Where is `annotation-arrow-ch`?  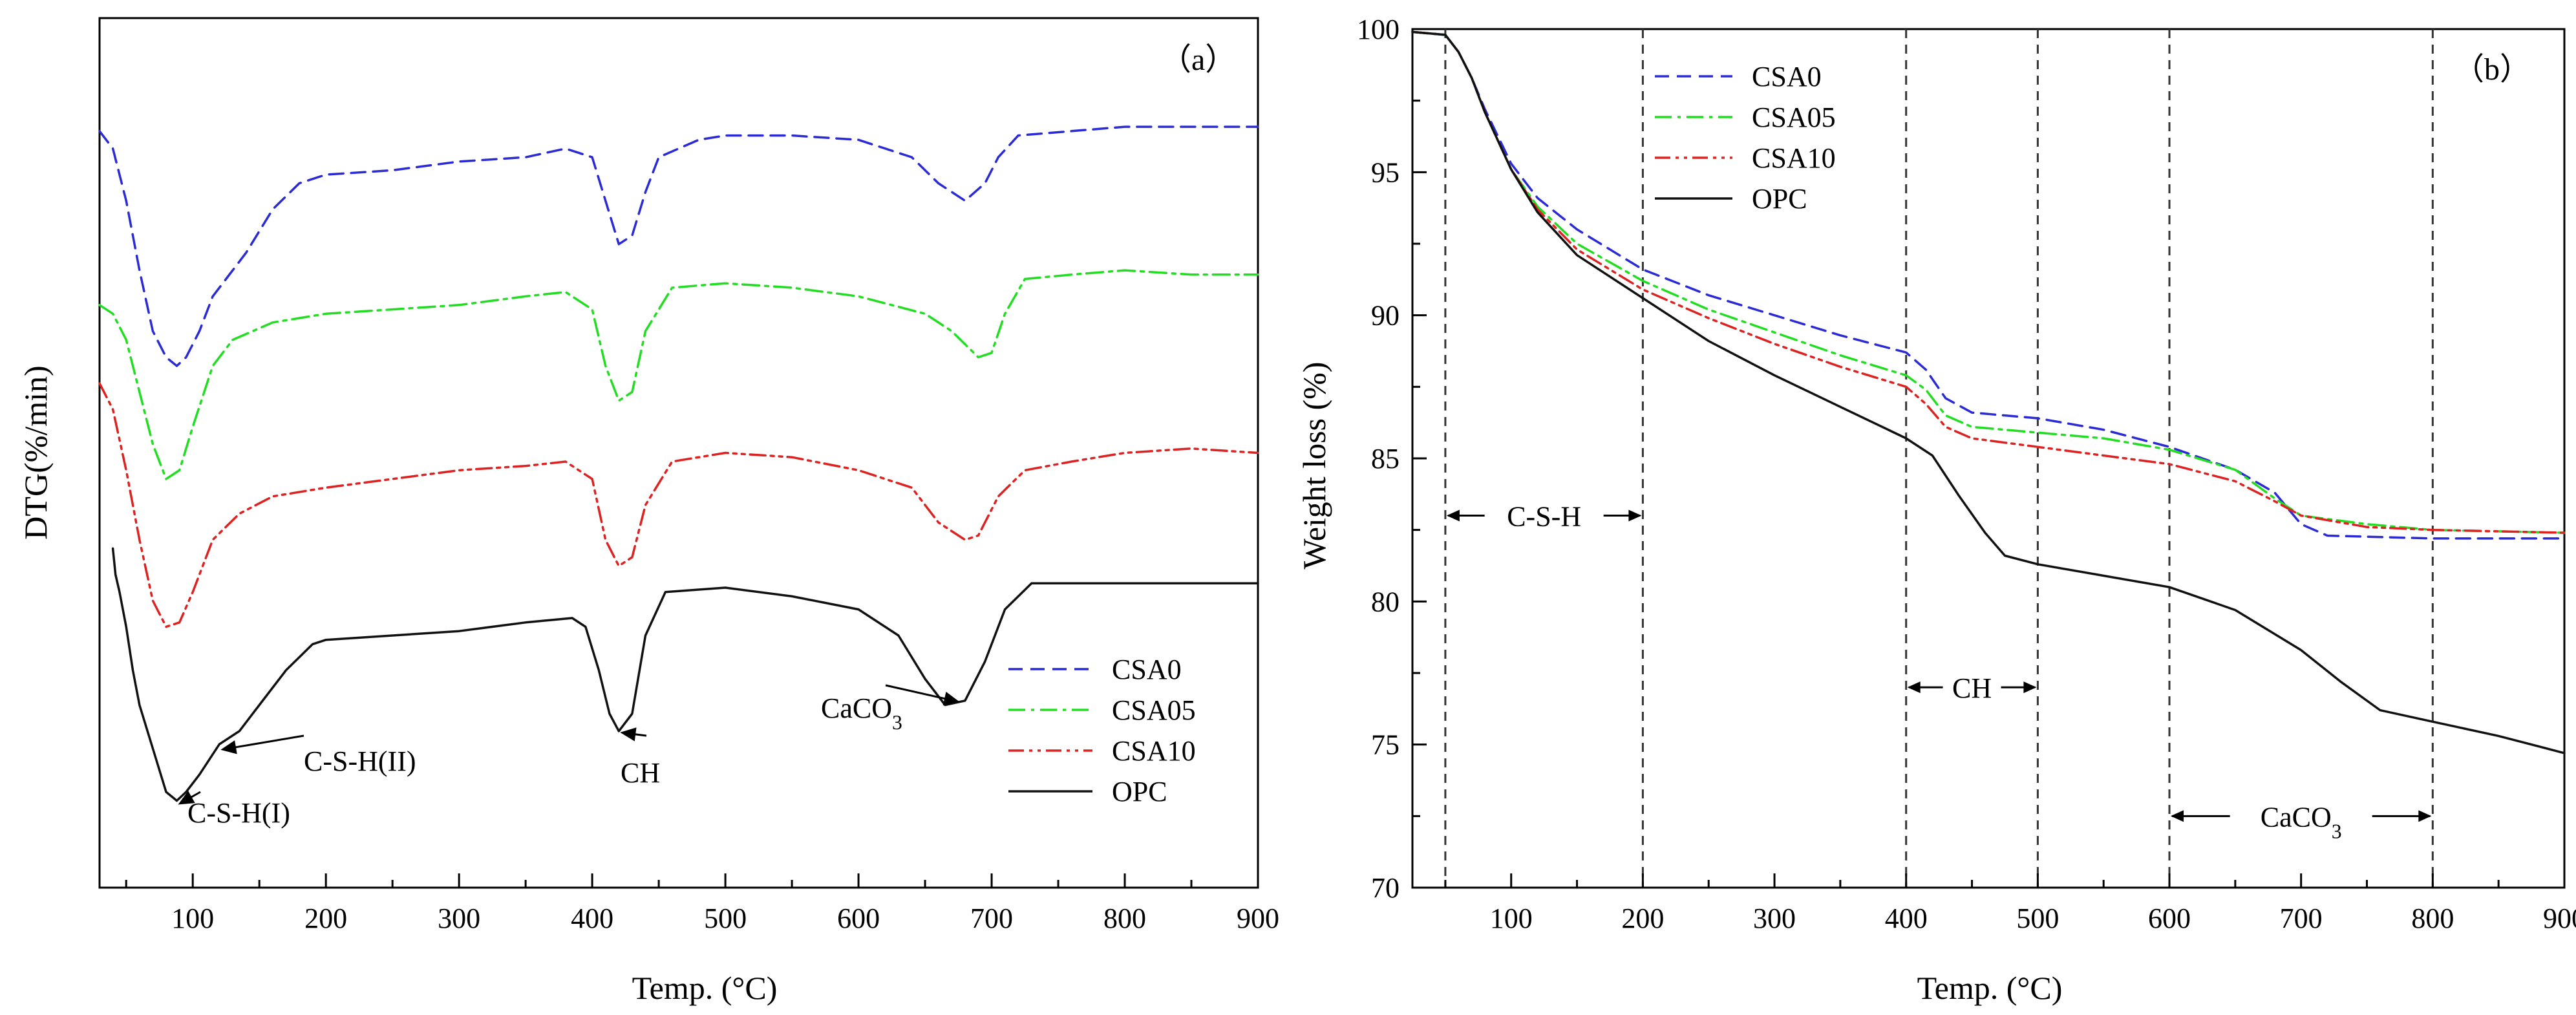 annotation-arrow-ch is located at coordinates (628, 734).